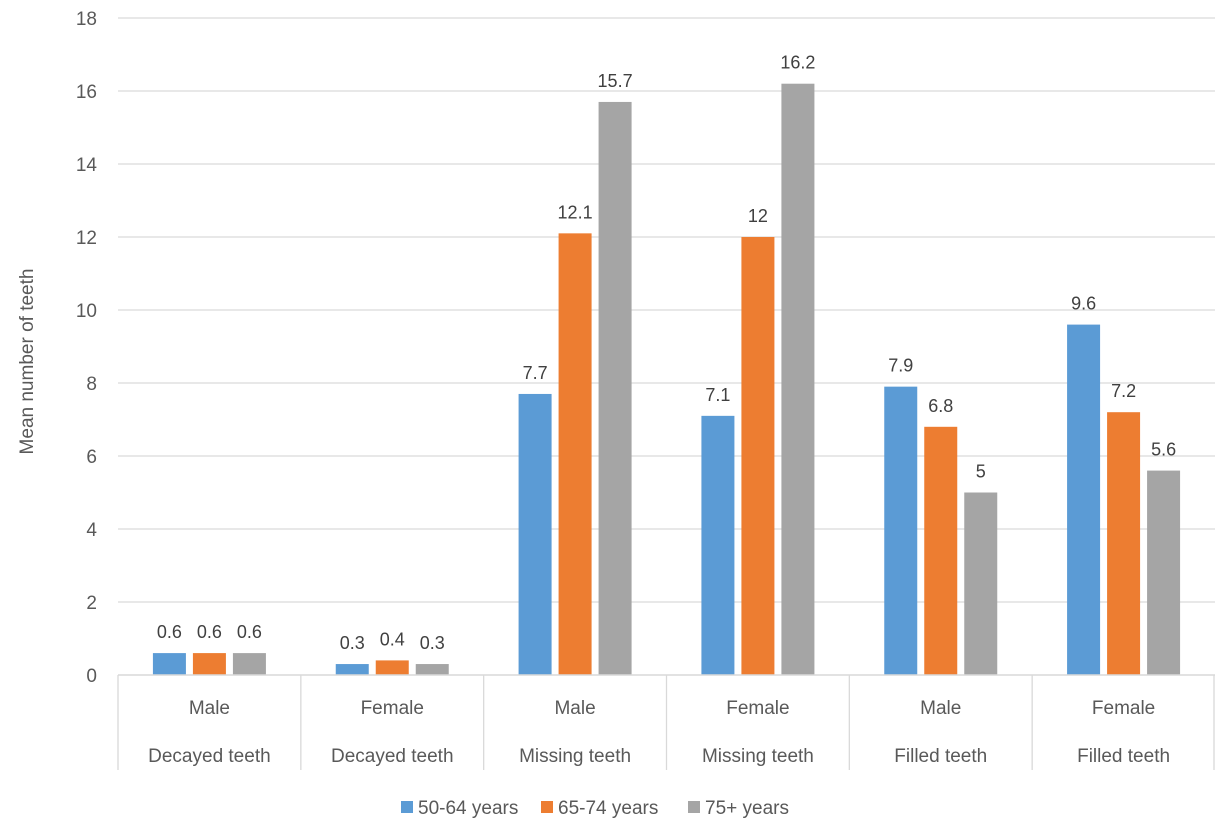  I want to click on legend-label: 65-74 years, so click(608, 808).